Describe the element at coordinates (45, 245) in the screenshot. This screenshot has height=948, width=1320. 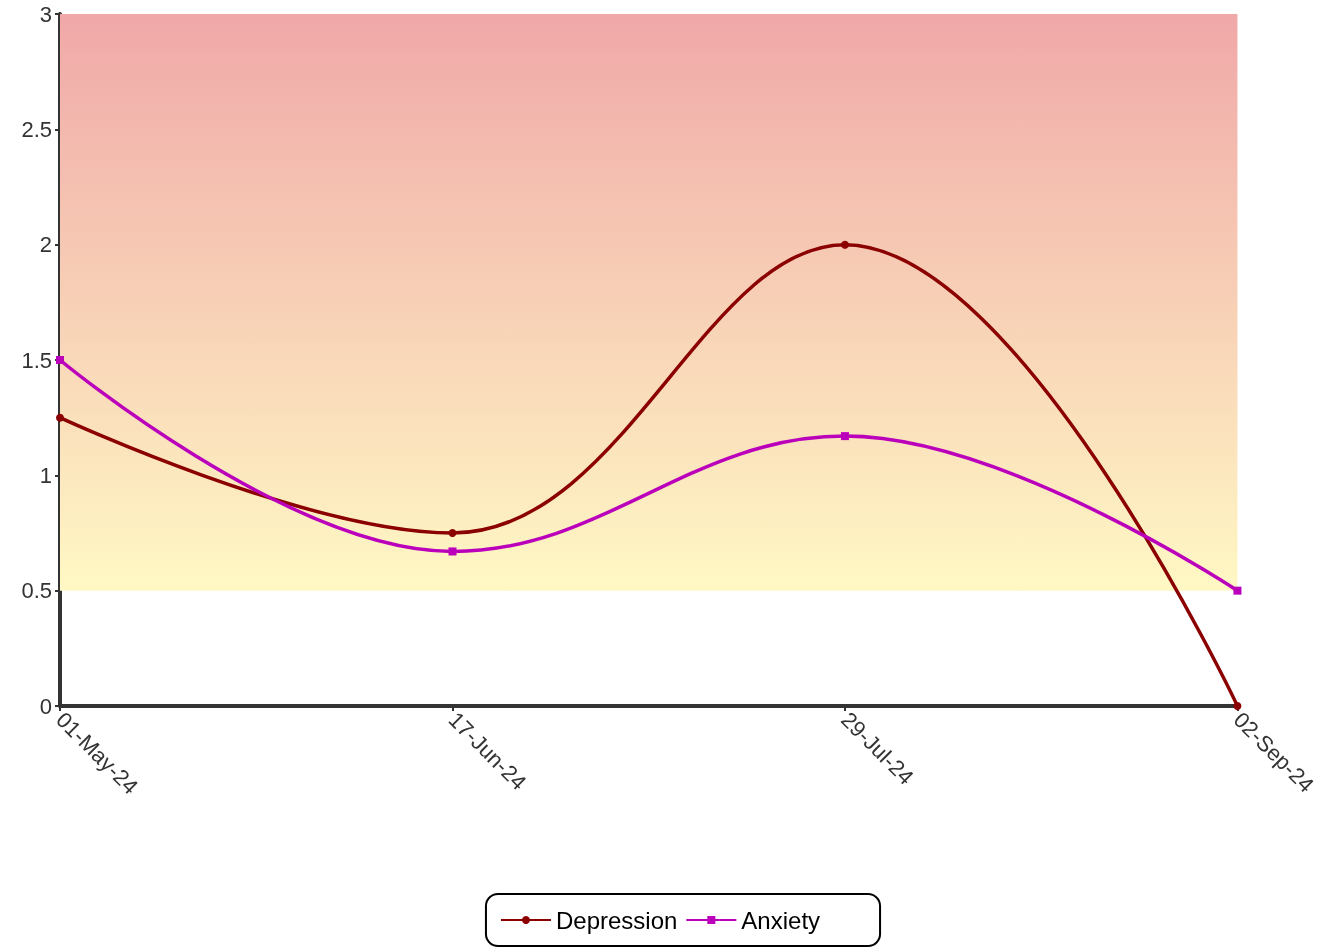
I see `y-tick-label: 2` at that location.